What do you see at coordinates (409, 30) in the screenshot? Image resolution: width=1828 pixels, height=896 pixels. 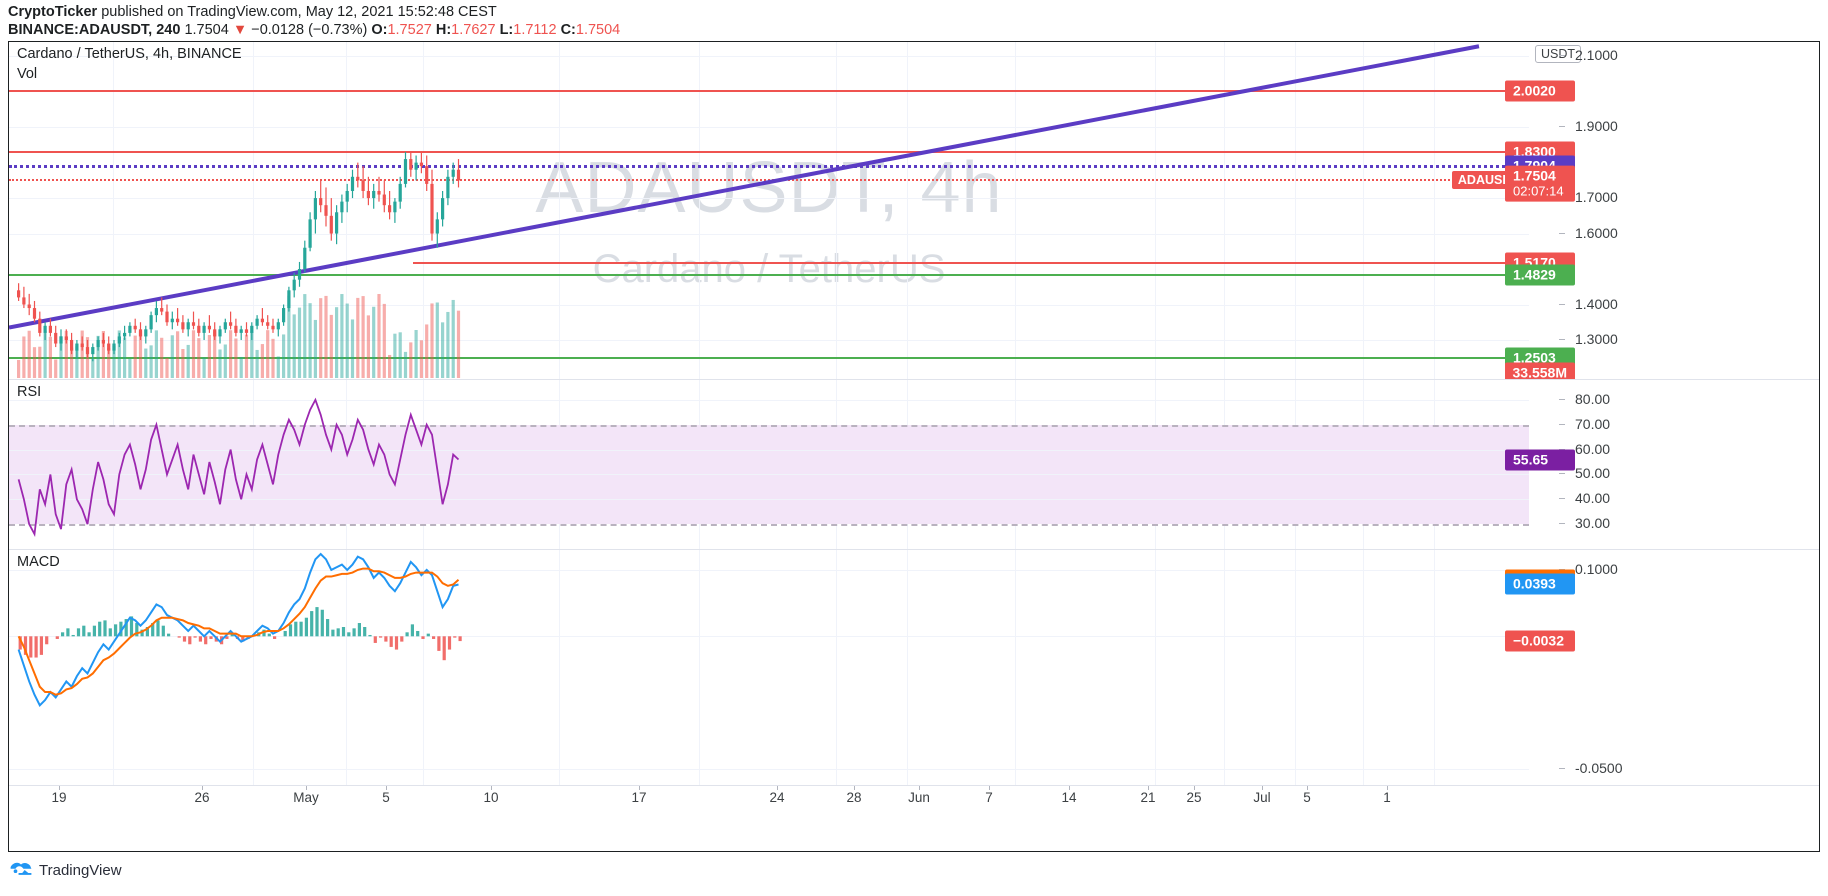 I see `ohlc-open-value: 1.7527` at bounding box center [409, 30].